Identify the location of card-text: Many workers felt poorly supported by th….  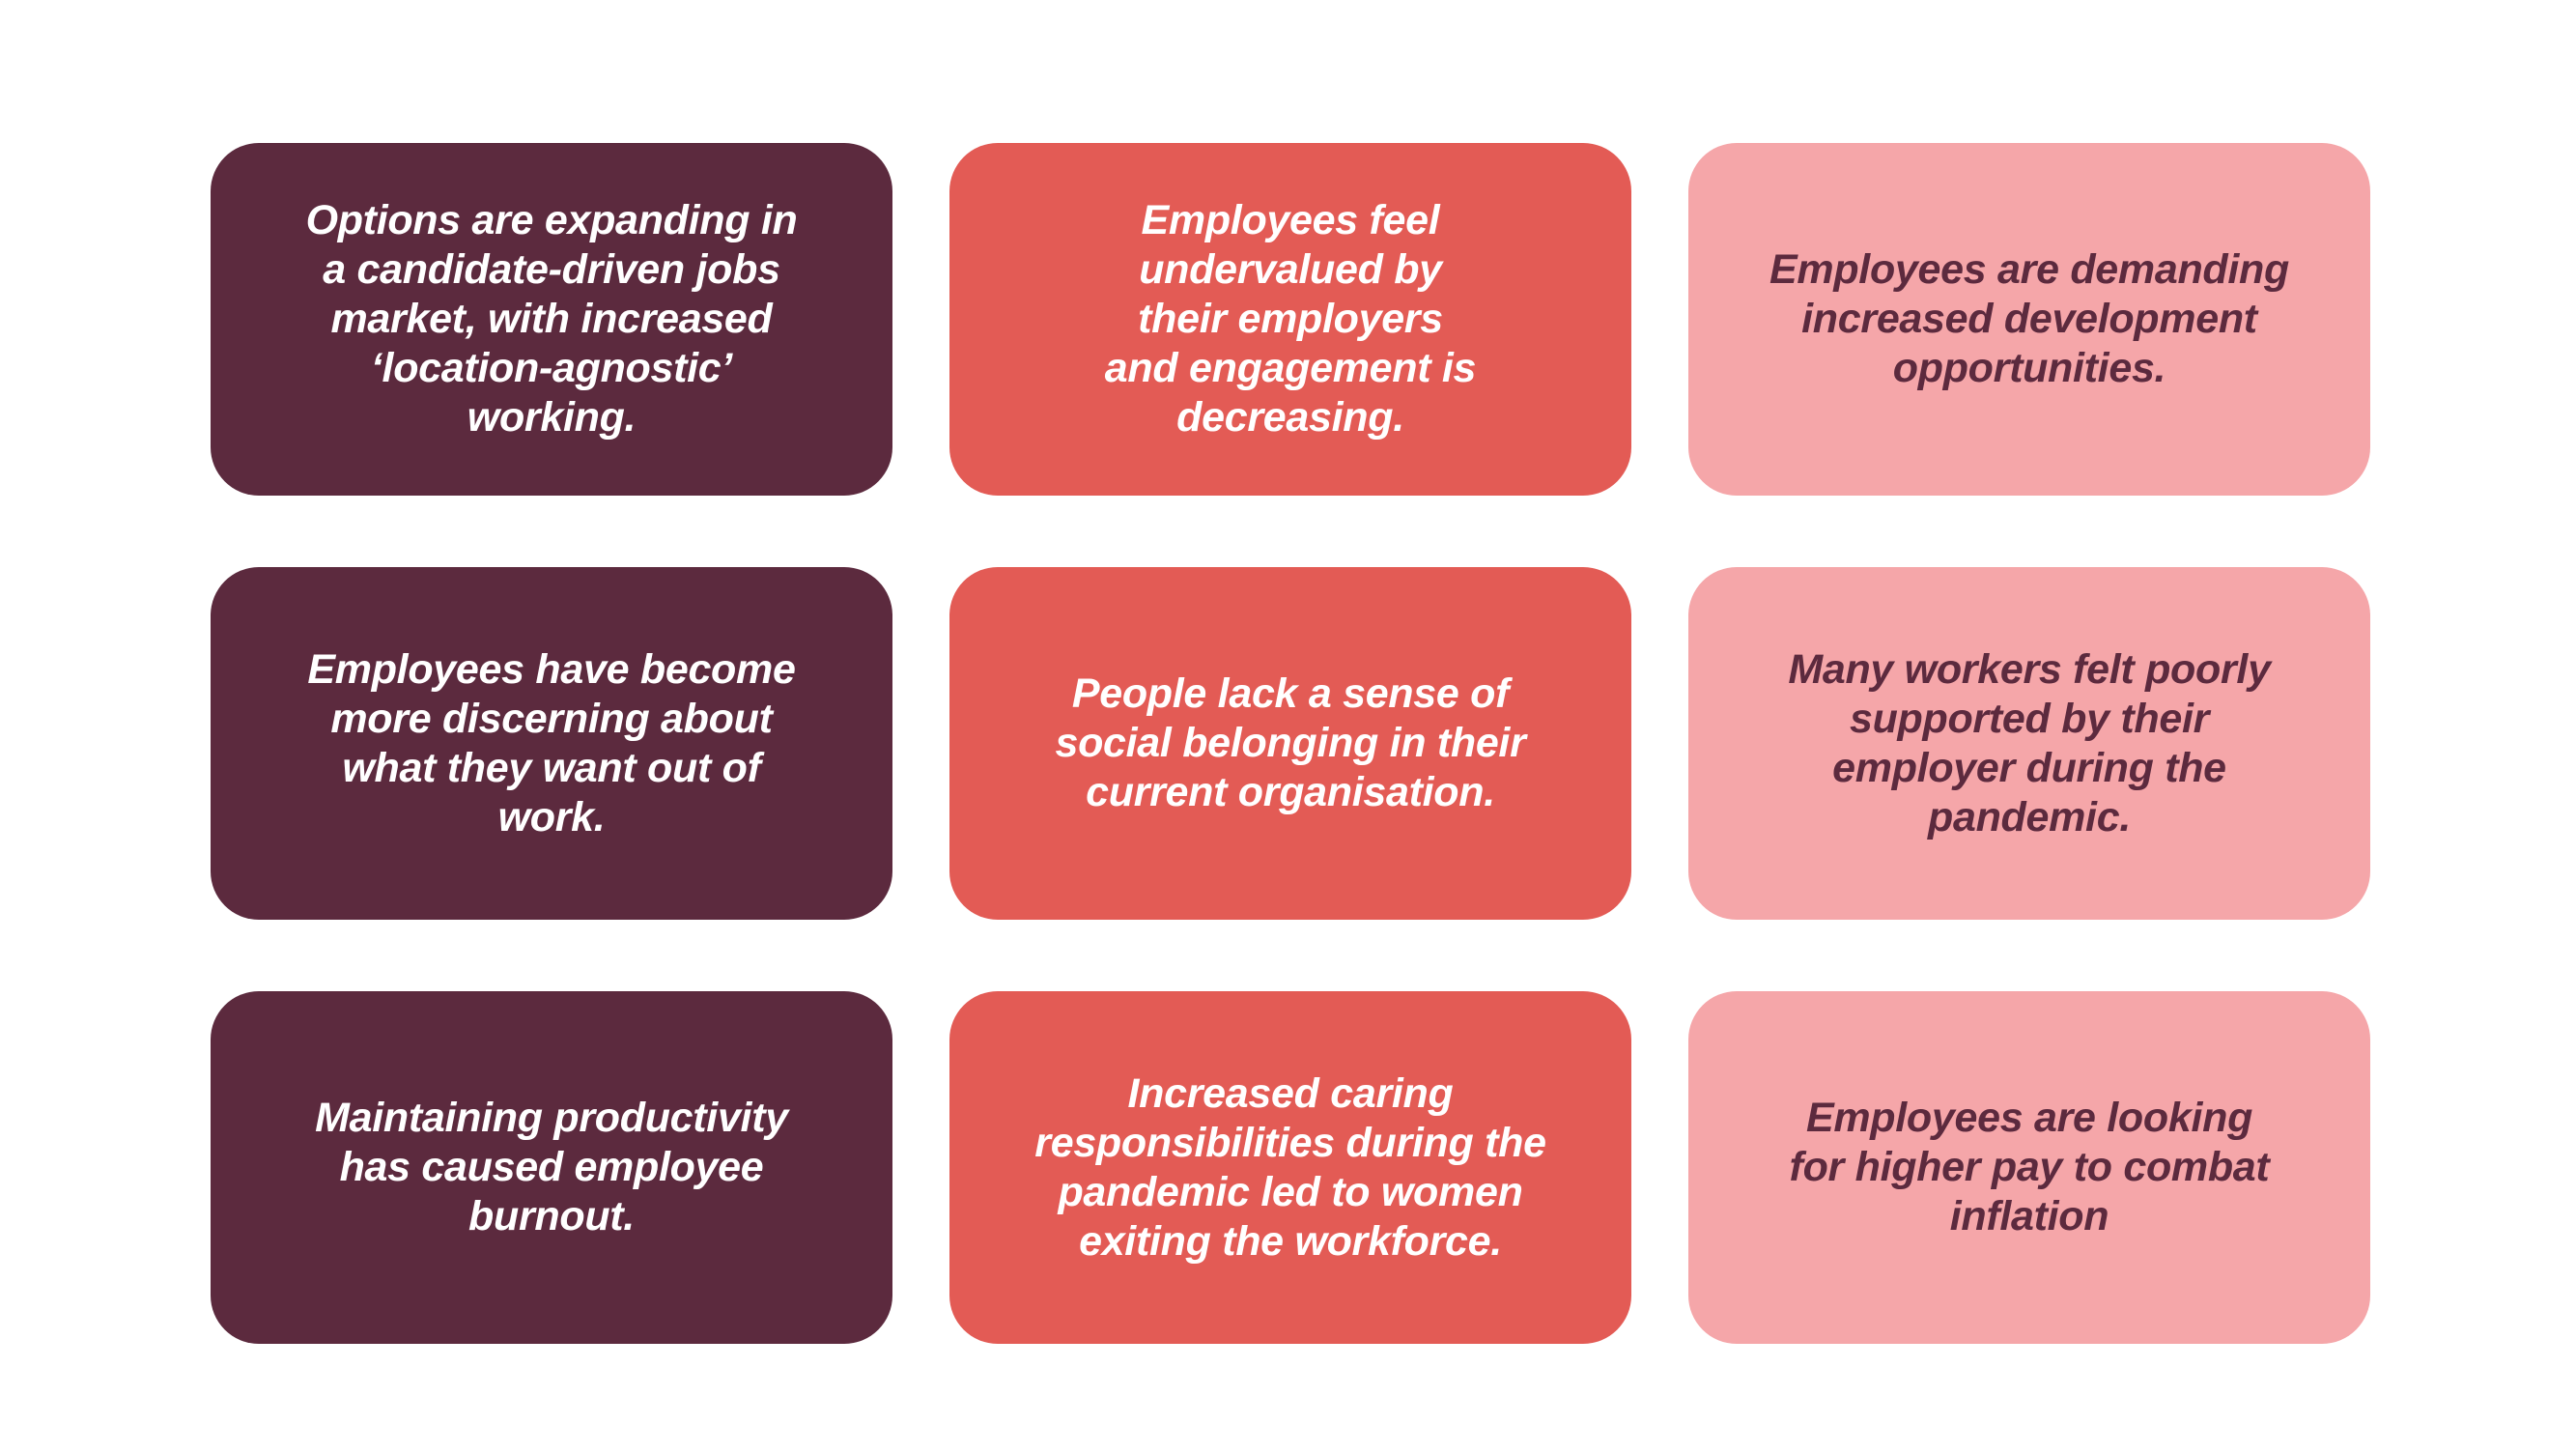
(2029, 742).